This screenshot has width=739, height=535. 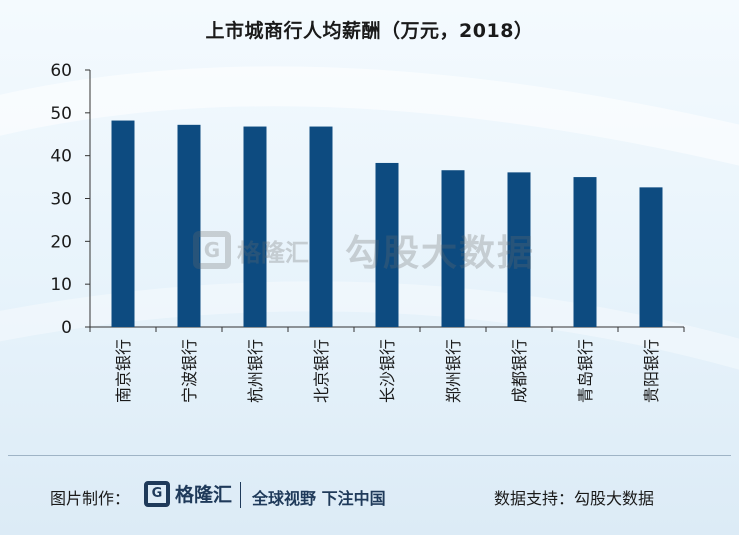 I want to click on y-tick-label: 0, so click(x=66, y=328).